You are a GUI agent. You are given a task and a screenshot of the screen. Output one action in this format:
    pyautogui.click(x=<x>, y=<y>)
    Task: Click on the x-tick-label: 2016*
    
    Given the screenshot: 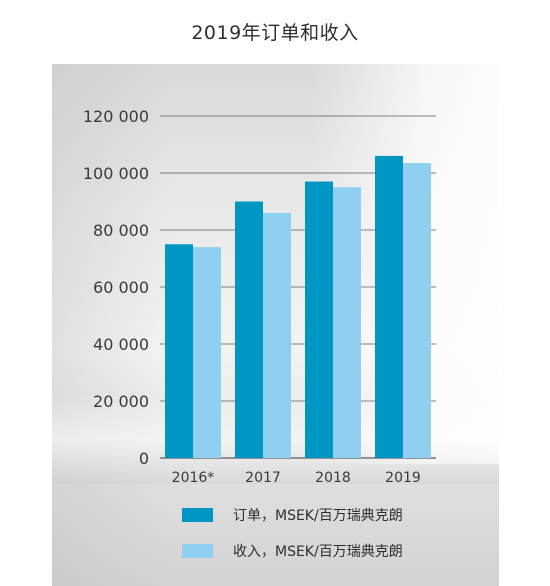 What is the action you would take?
    pyautogui.click(x=193, y=478)
    